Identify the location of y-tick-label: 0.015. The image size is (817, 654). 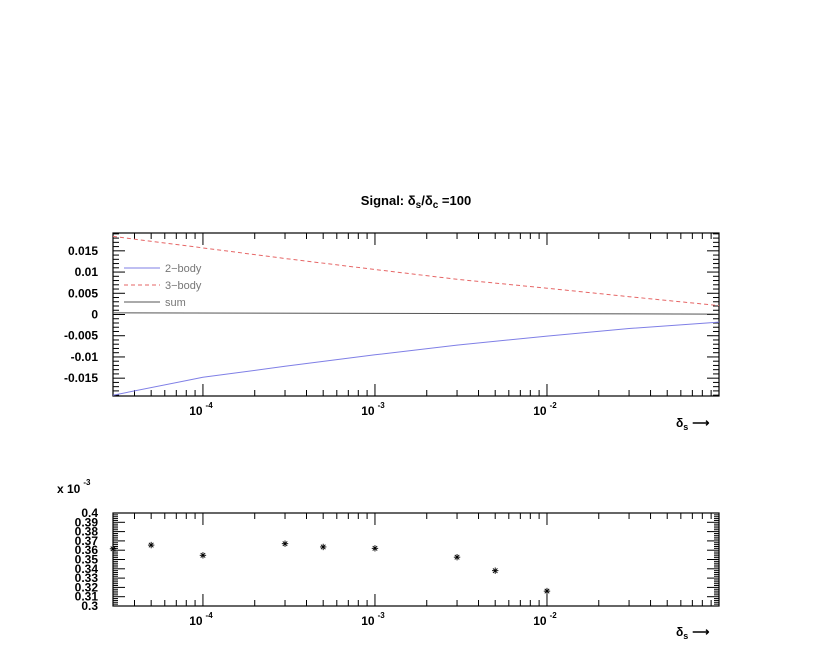
(83, 251).